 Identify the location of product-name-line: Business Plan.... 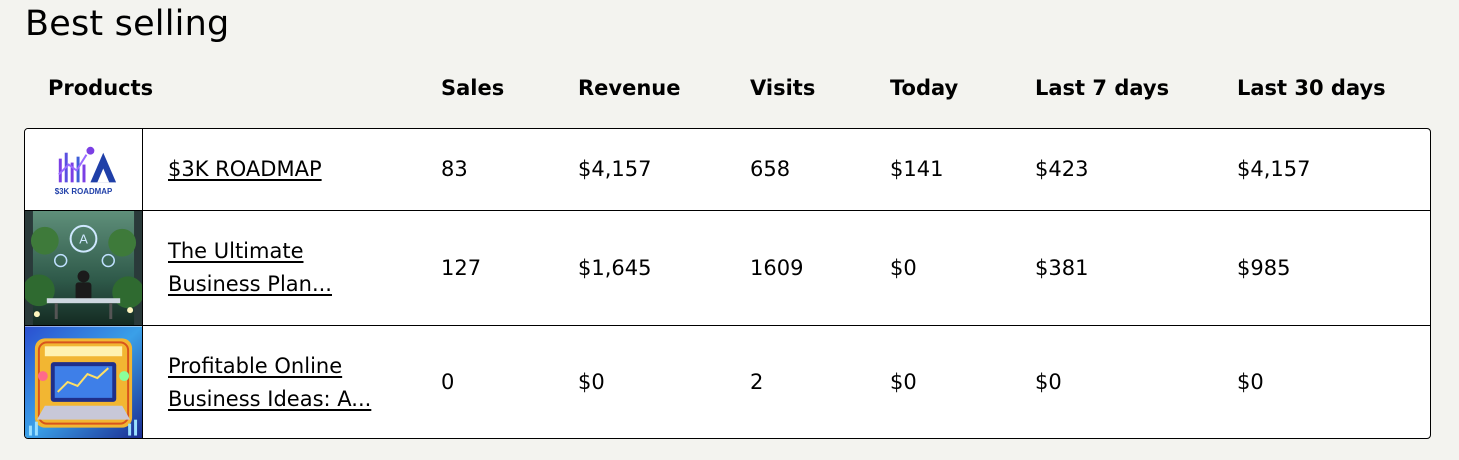
(250, 284).